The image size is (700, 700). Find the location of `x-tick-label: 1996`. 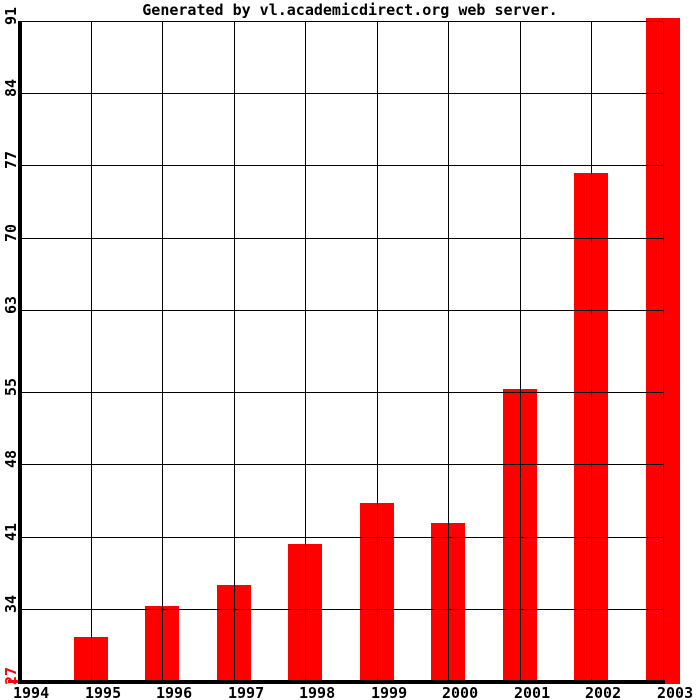

x-tick-label: 1996 is located at coordinates (174, 692).